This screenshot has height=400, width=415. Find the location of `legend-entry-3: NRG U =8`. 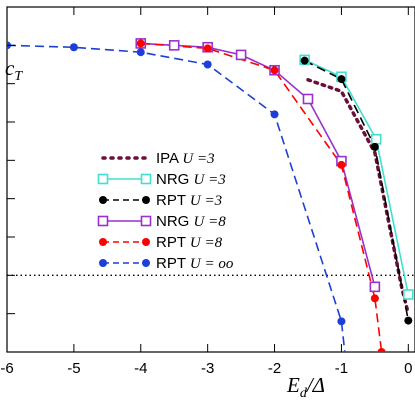

legend-entry-3: NRG U =8 is located at coordinates (161, 221).